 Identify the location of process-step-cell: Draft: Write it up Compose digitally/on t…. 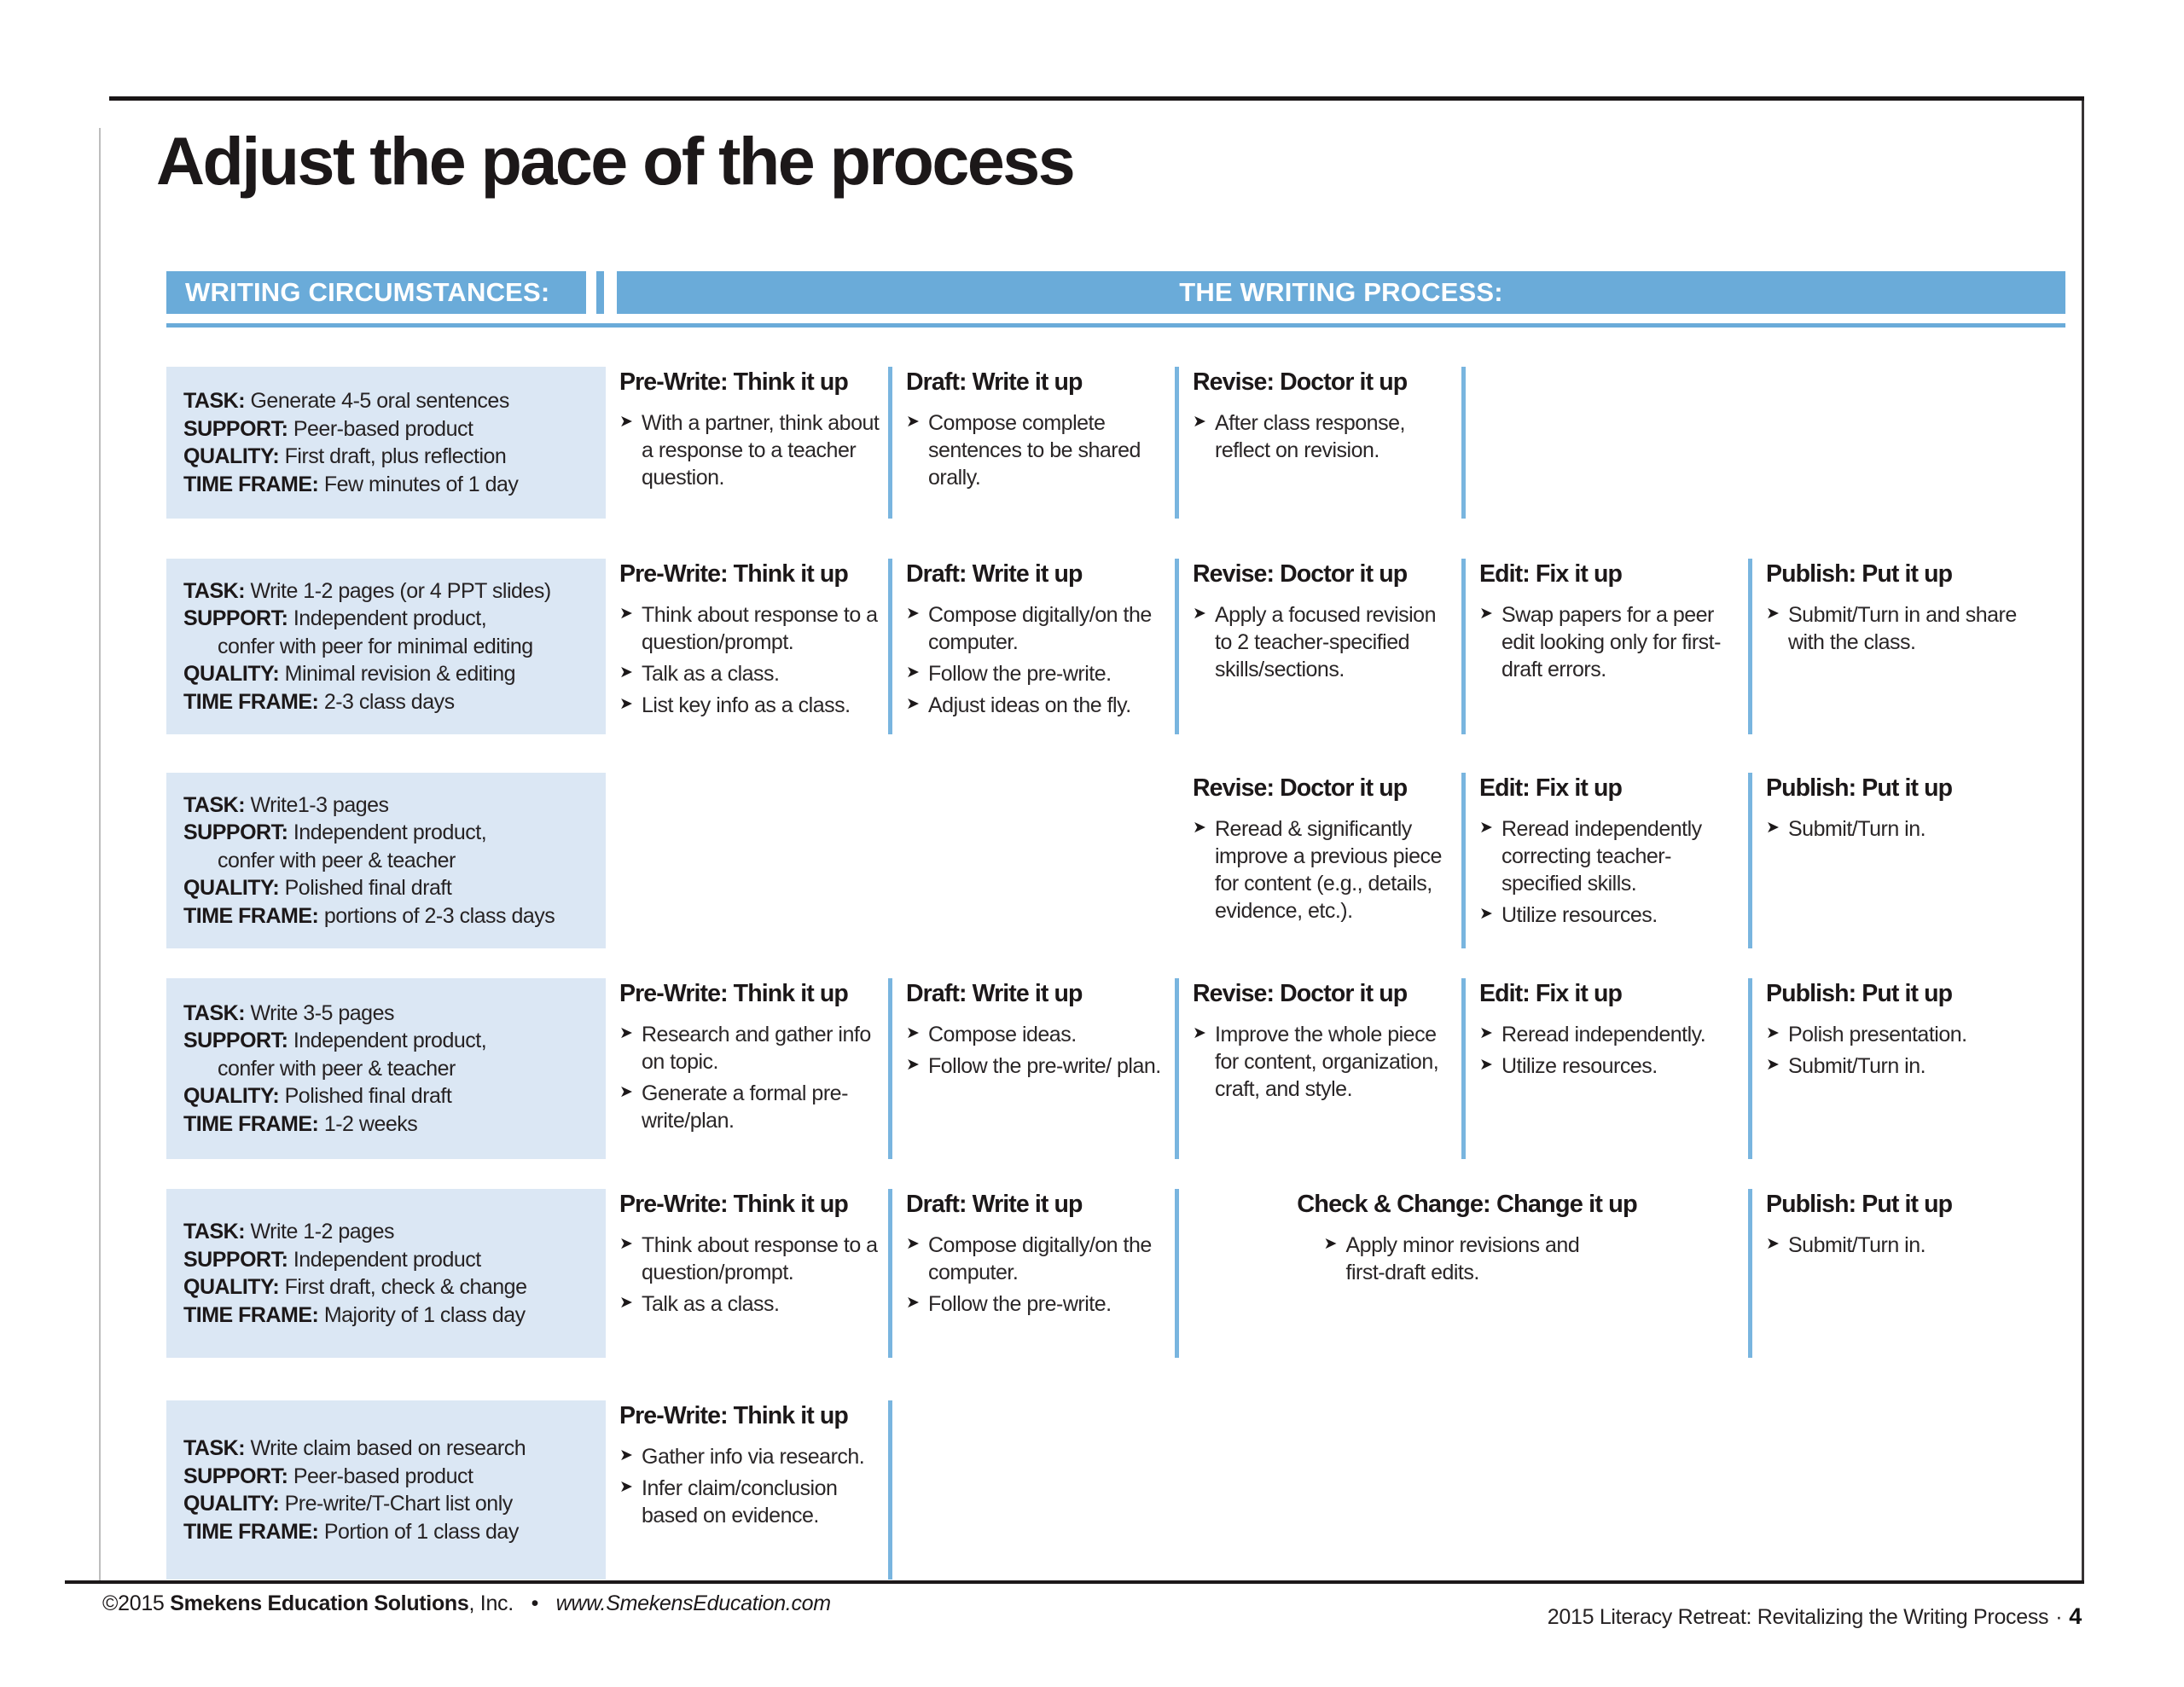
(1036, 647).